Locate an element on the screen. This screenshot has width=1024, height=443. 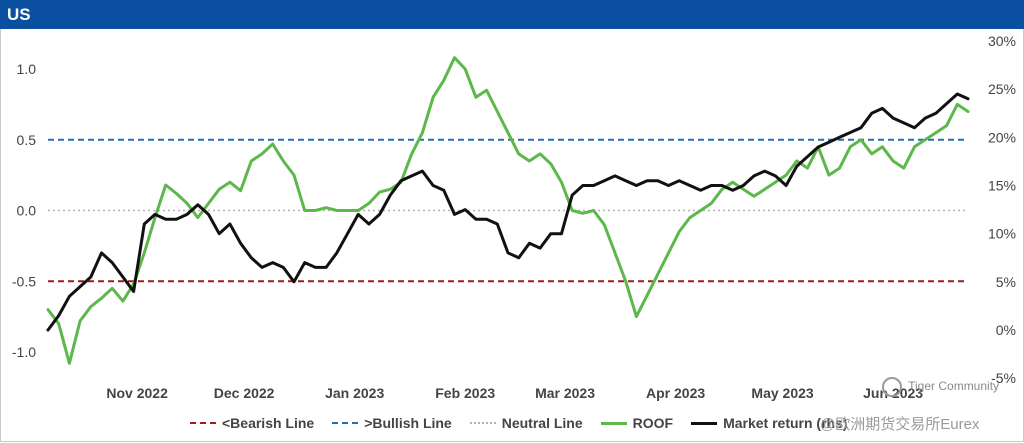
left-tick-label: 0.0 is located at coordinates (27, 211).